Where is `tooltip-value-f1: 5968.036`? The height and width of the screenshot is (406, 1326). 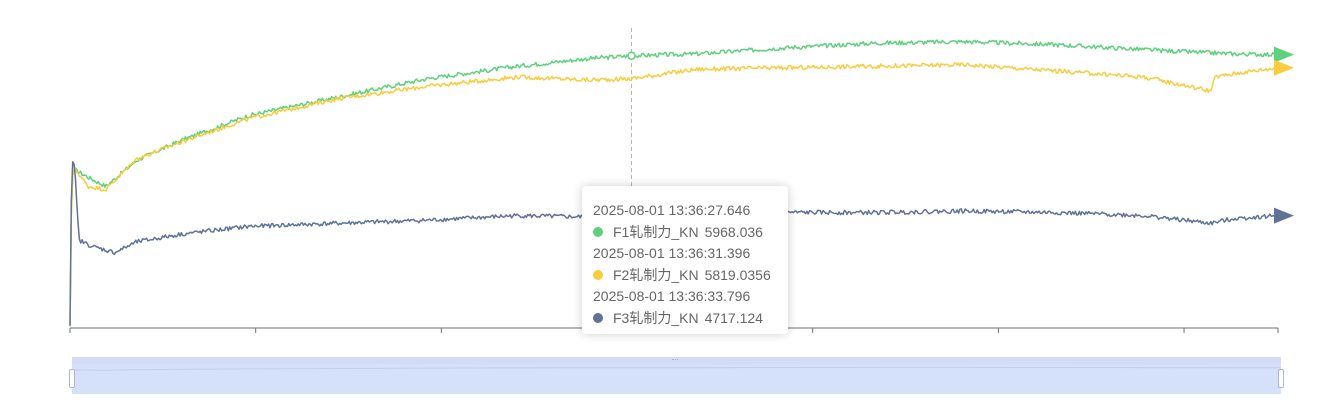
tooltip-value-f1: 5968.036 is located at coordinates (733, 231).